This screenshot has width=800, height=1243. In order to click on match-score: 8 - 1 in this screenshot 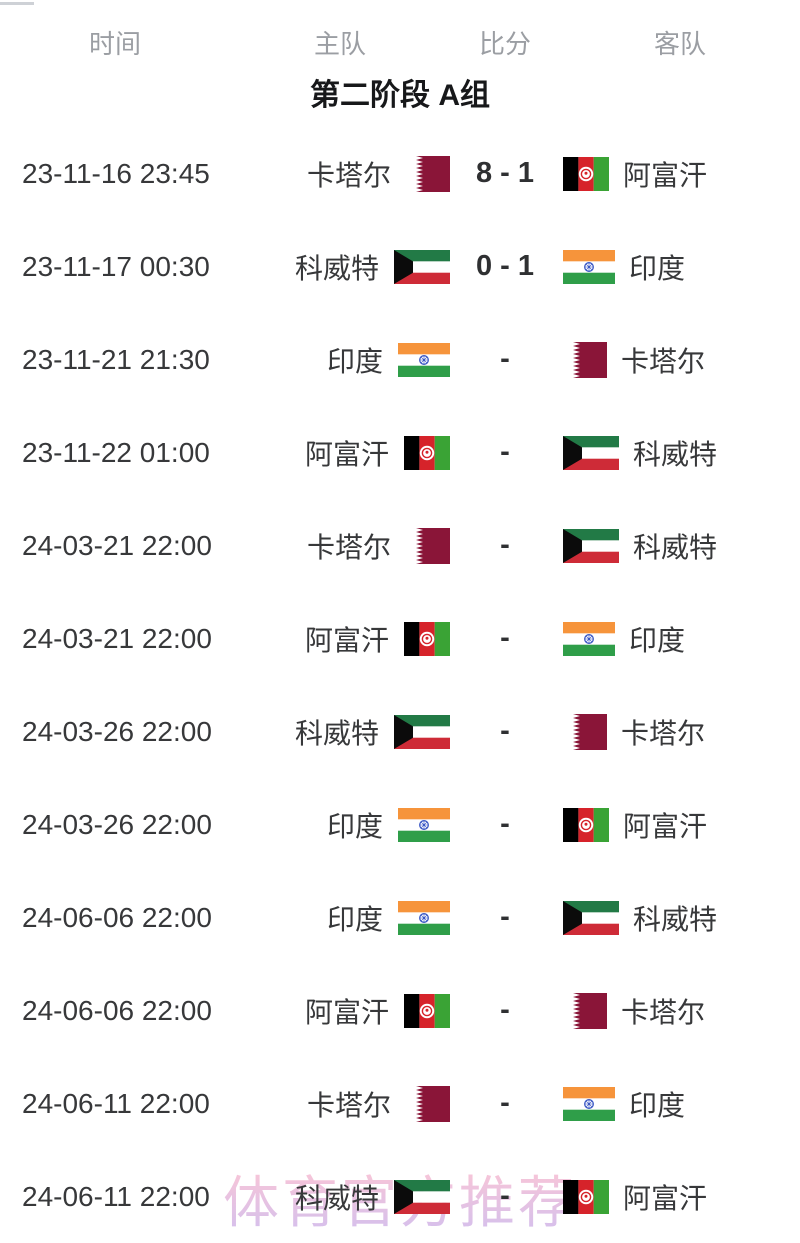, I will do `click(505, 173)`.